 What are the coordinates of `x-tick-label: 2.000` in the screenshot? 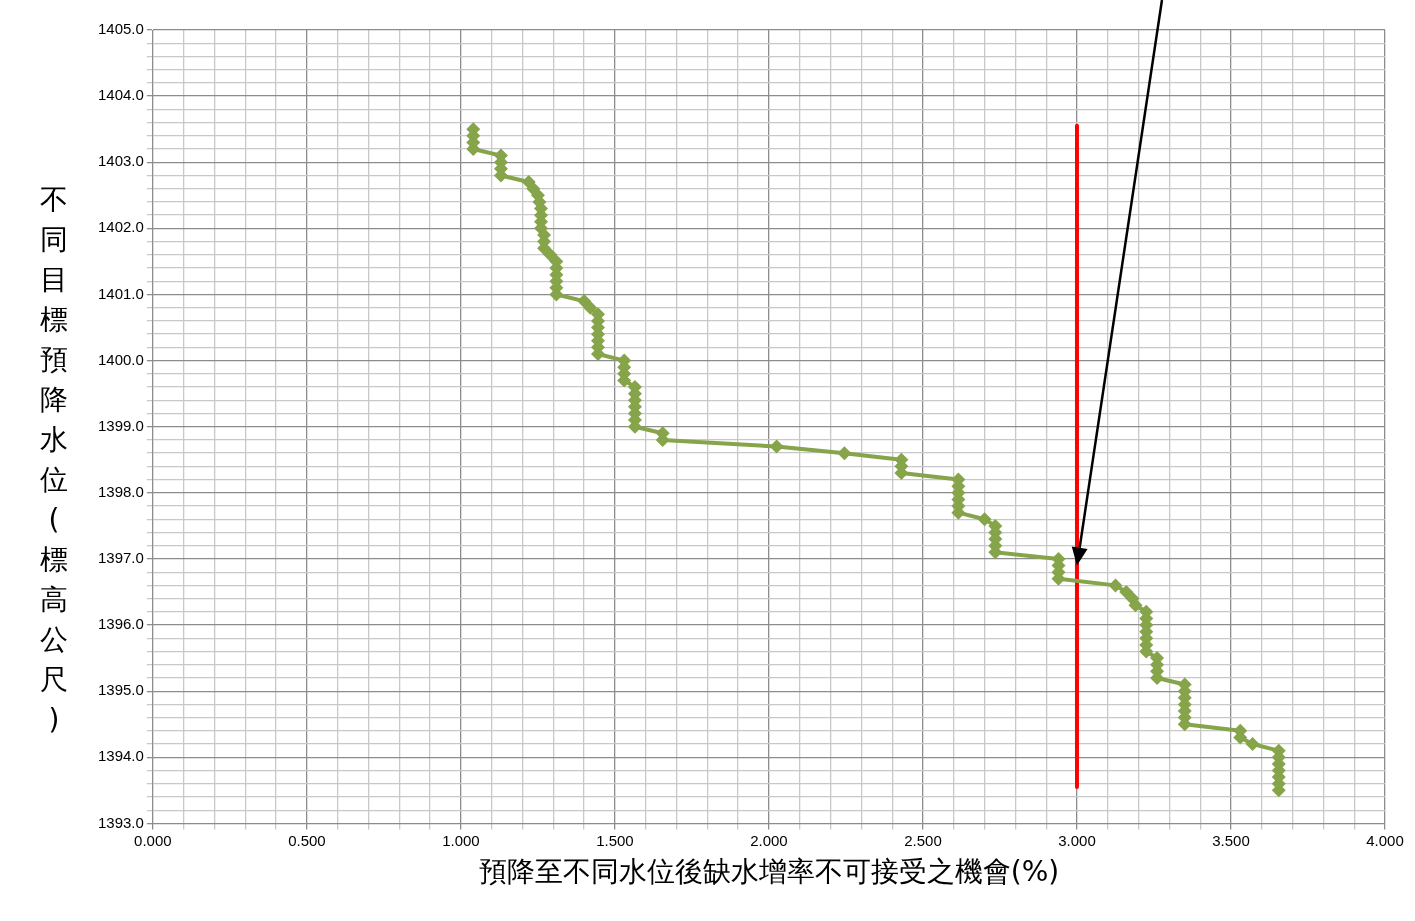 It's located at (769, 840).